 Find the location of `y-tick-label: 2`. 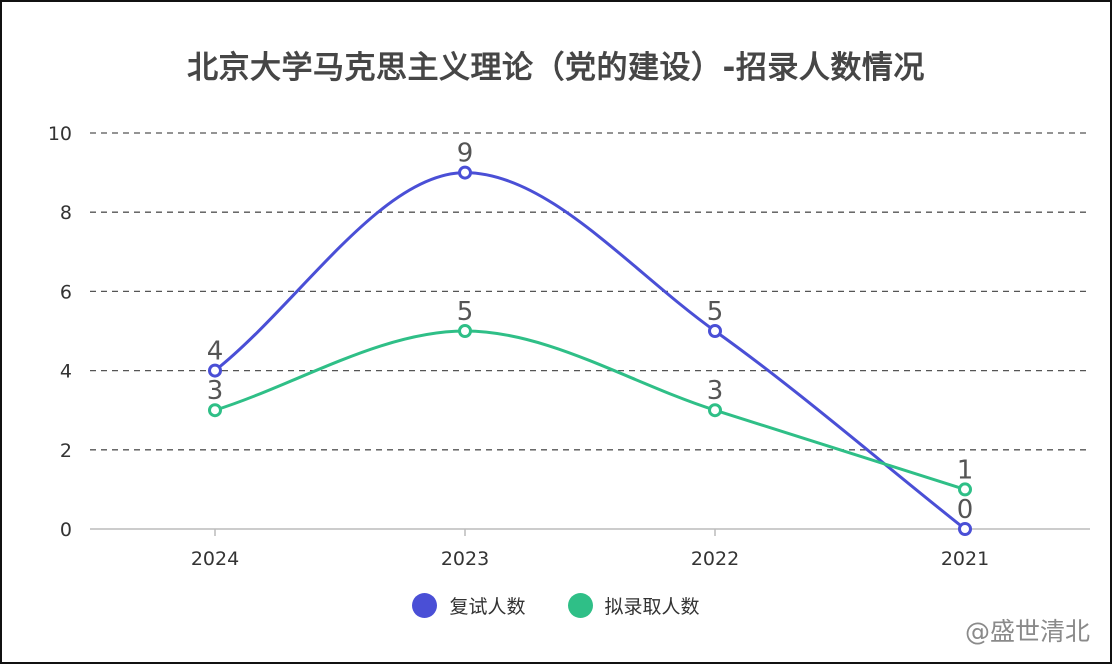

y-tick-label: 2 is located at coordinates (66, 451).